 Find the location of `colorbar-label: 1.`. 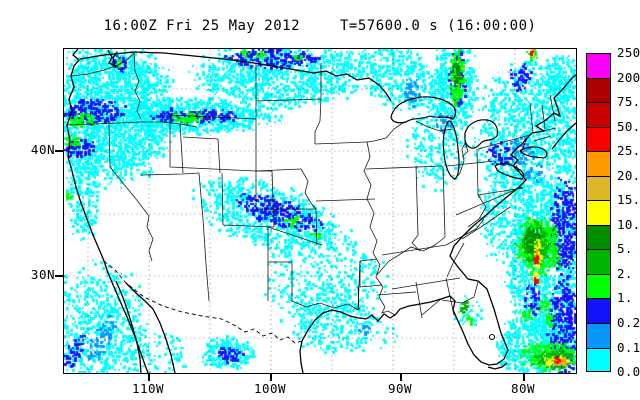

colorbar-label: 1. is located at coordinates (625, 298).